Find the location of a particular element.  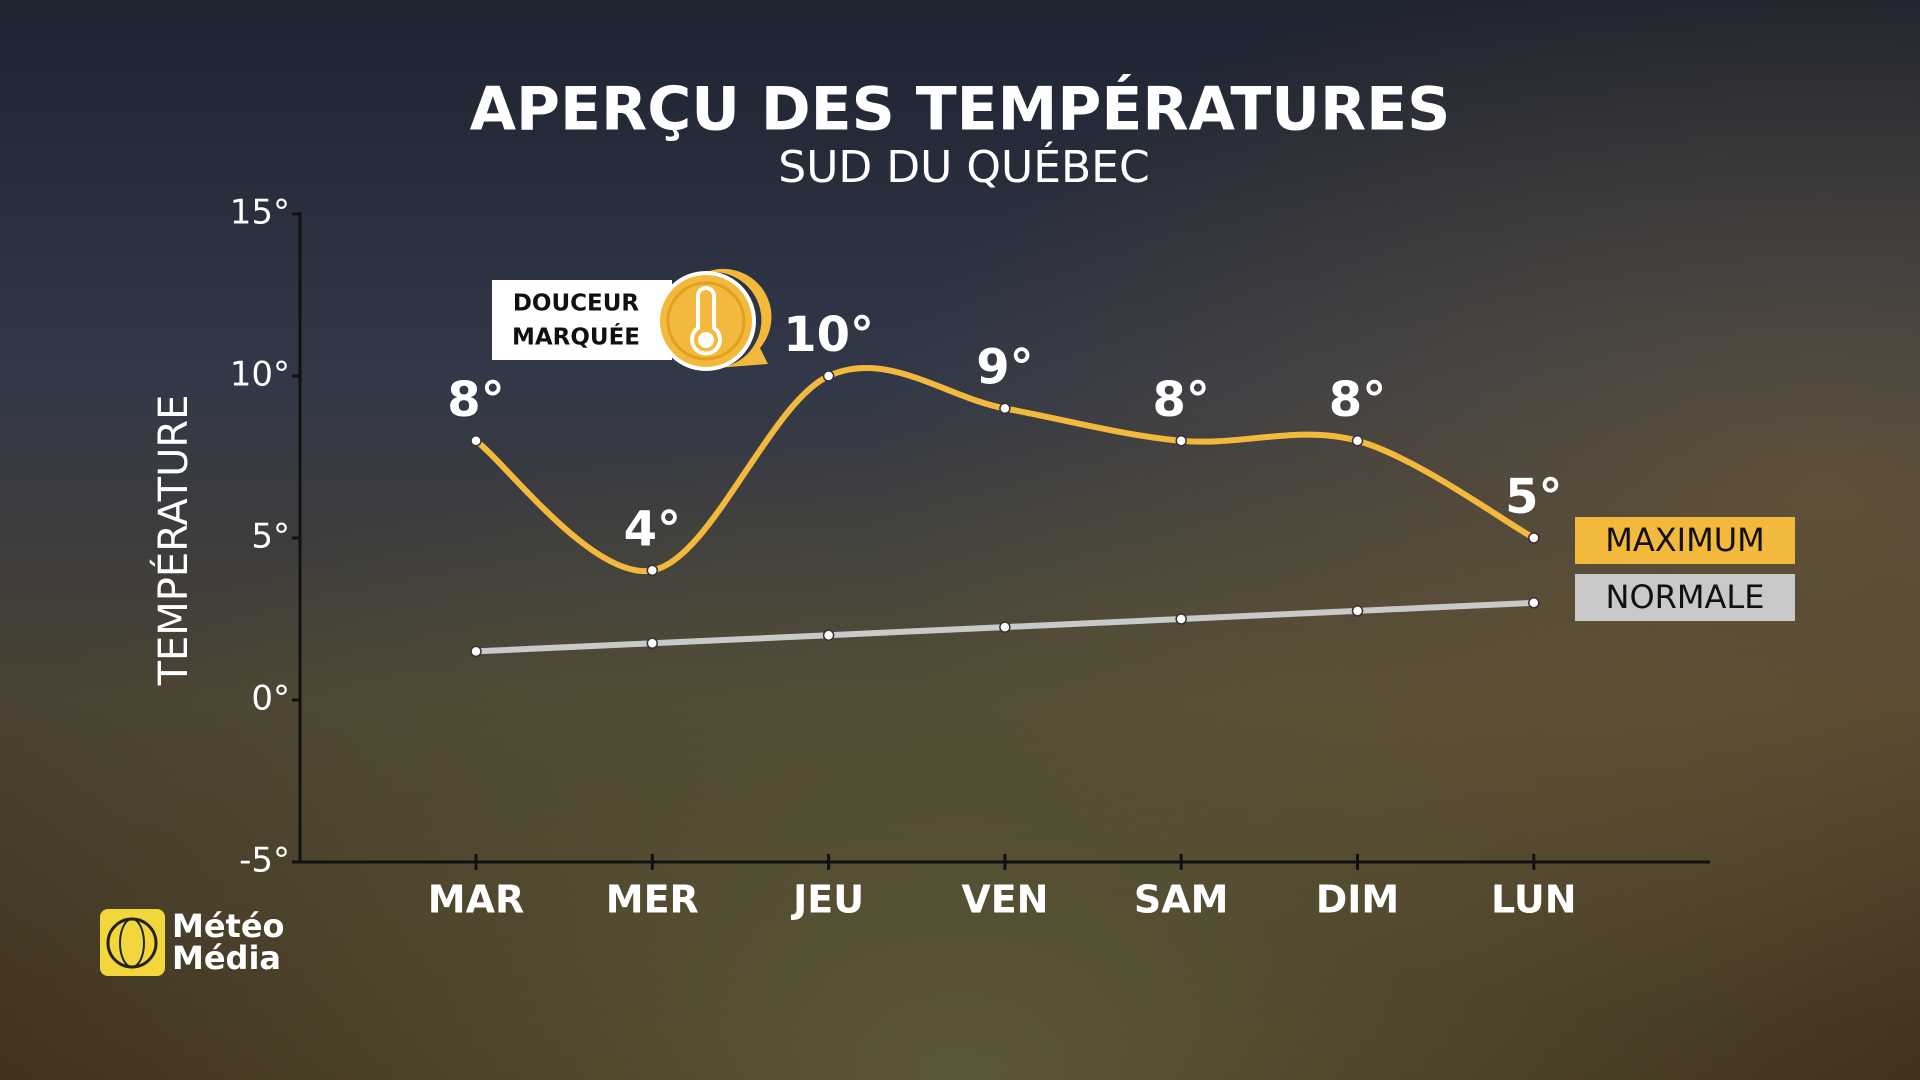

chart-subtitle: SUD DU QUÉBEC is located at coordinates (963, 166).